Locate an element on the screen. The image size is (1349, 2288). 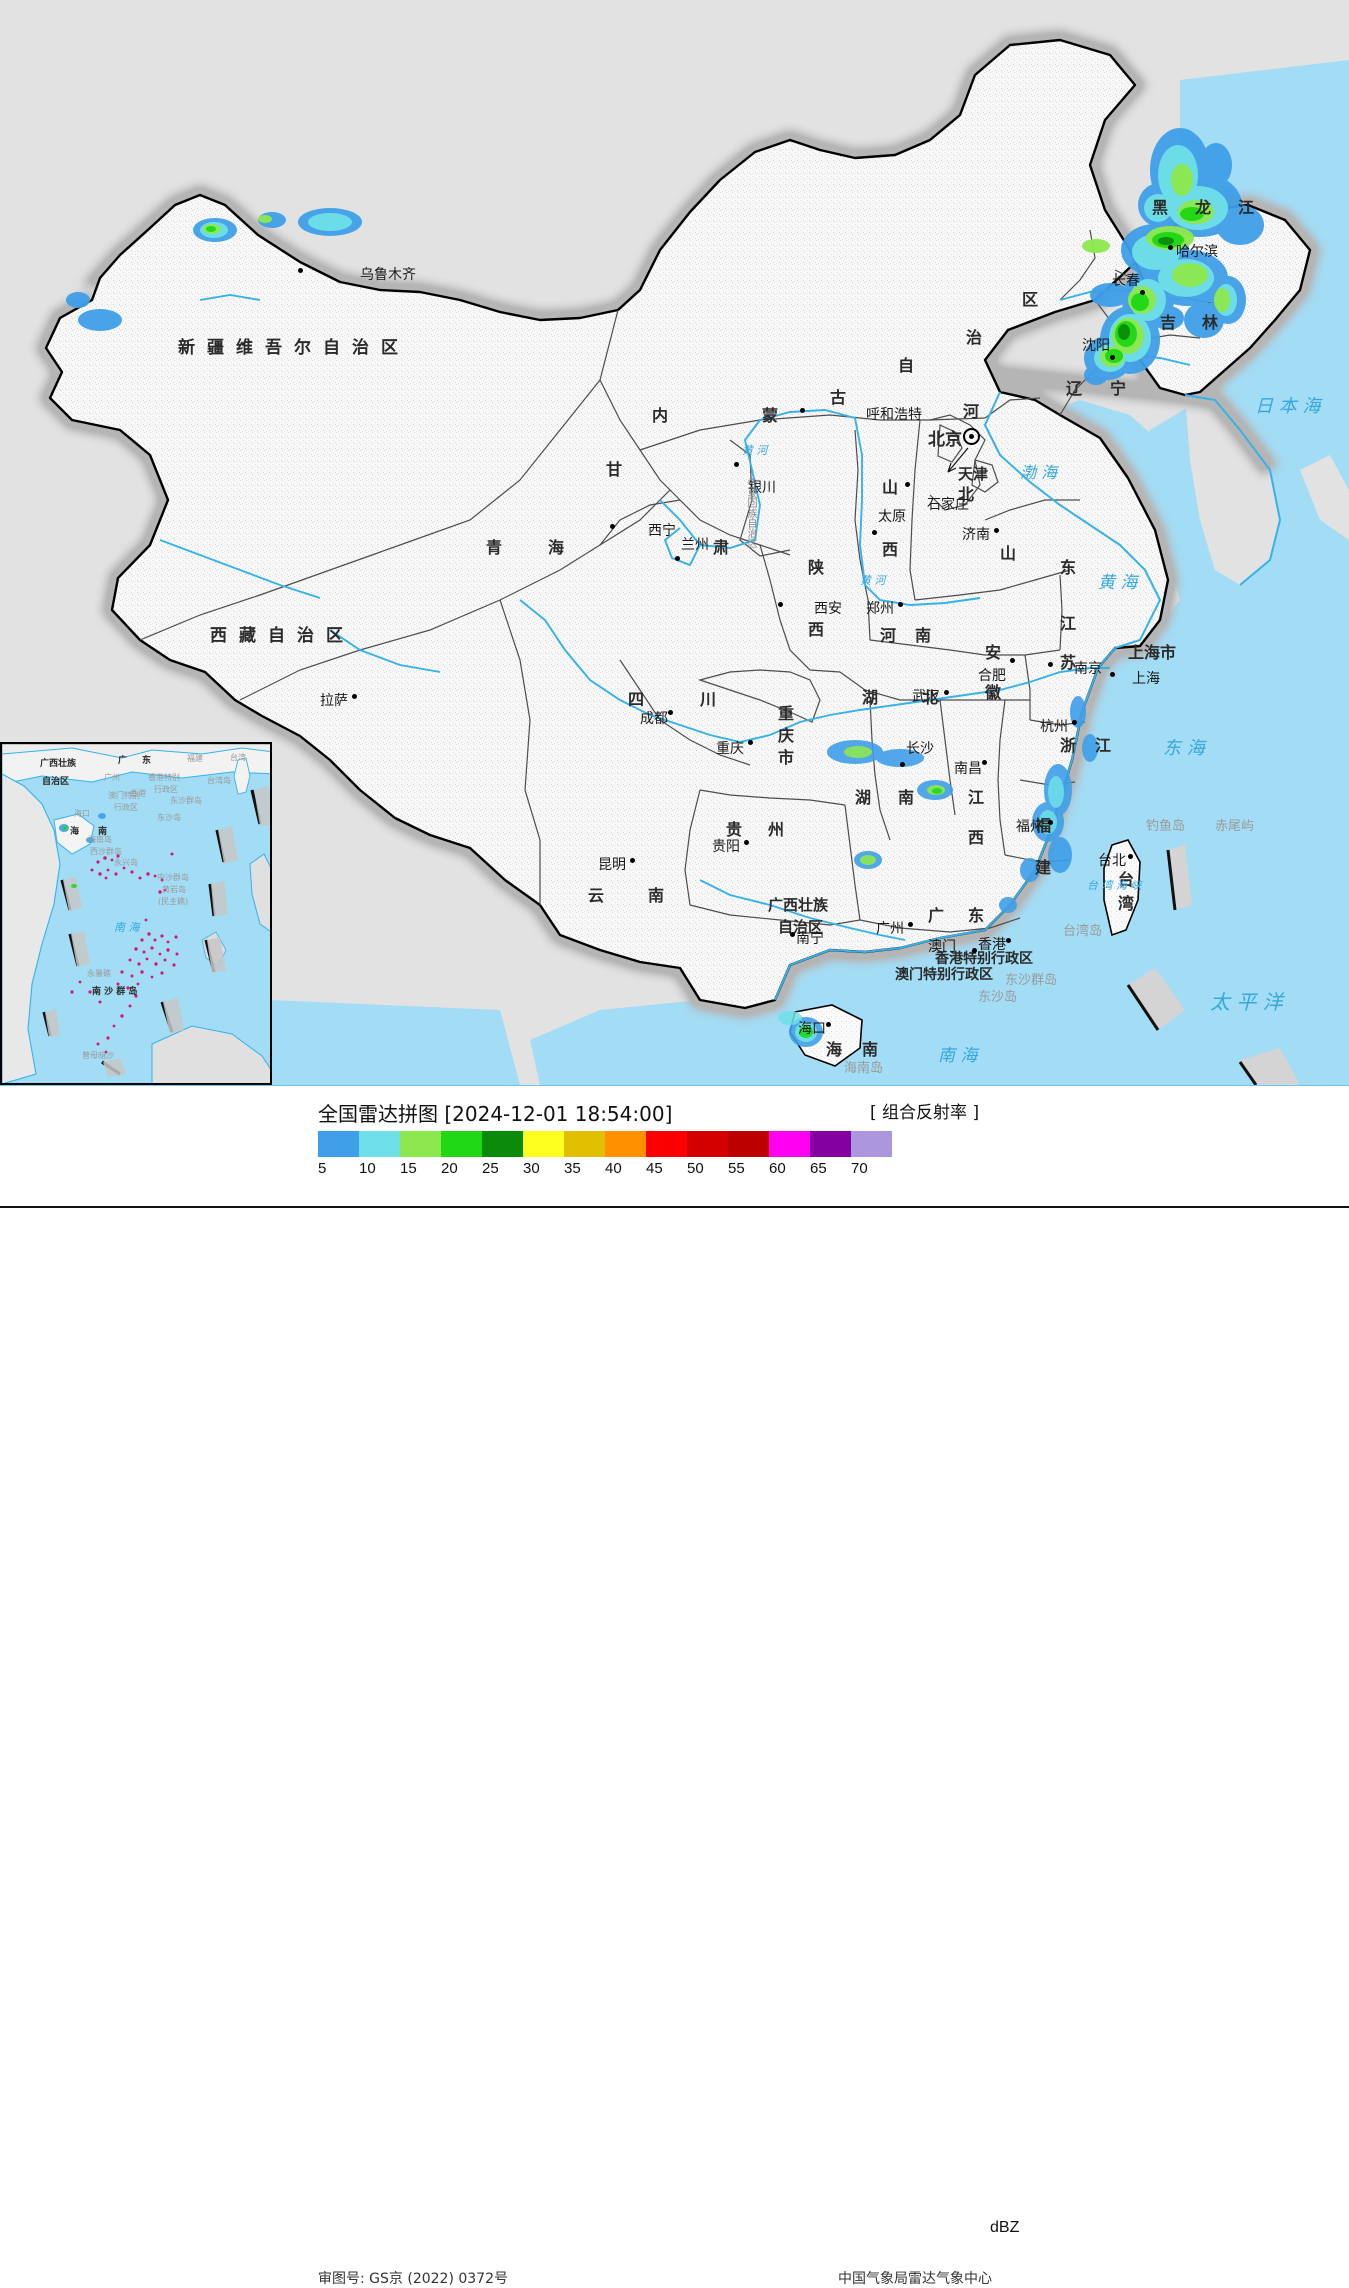
inset-label: 香港特别 is located at coordinates (164, 777).